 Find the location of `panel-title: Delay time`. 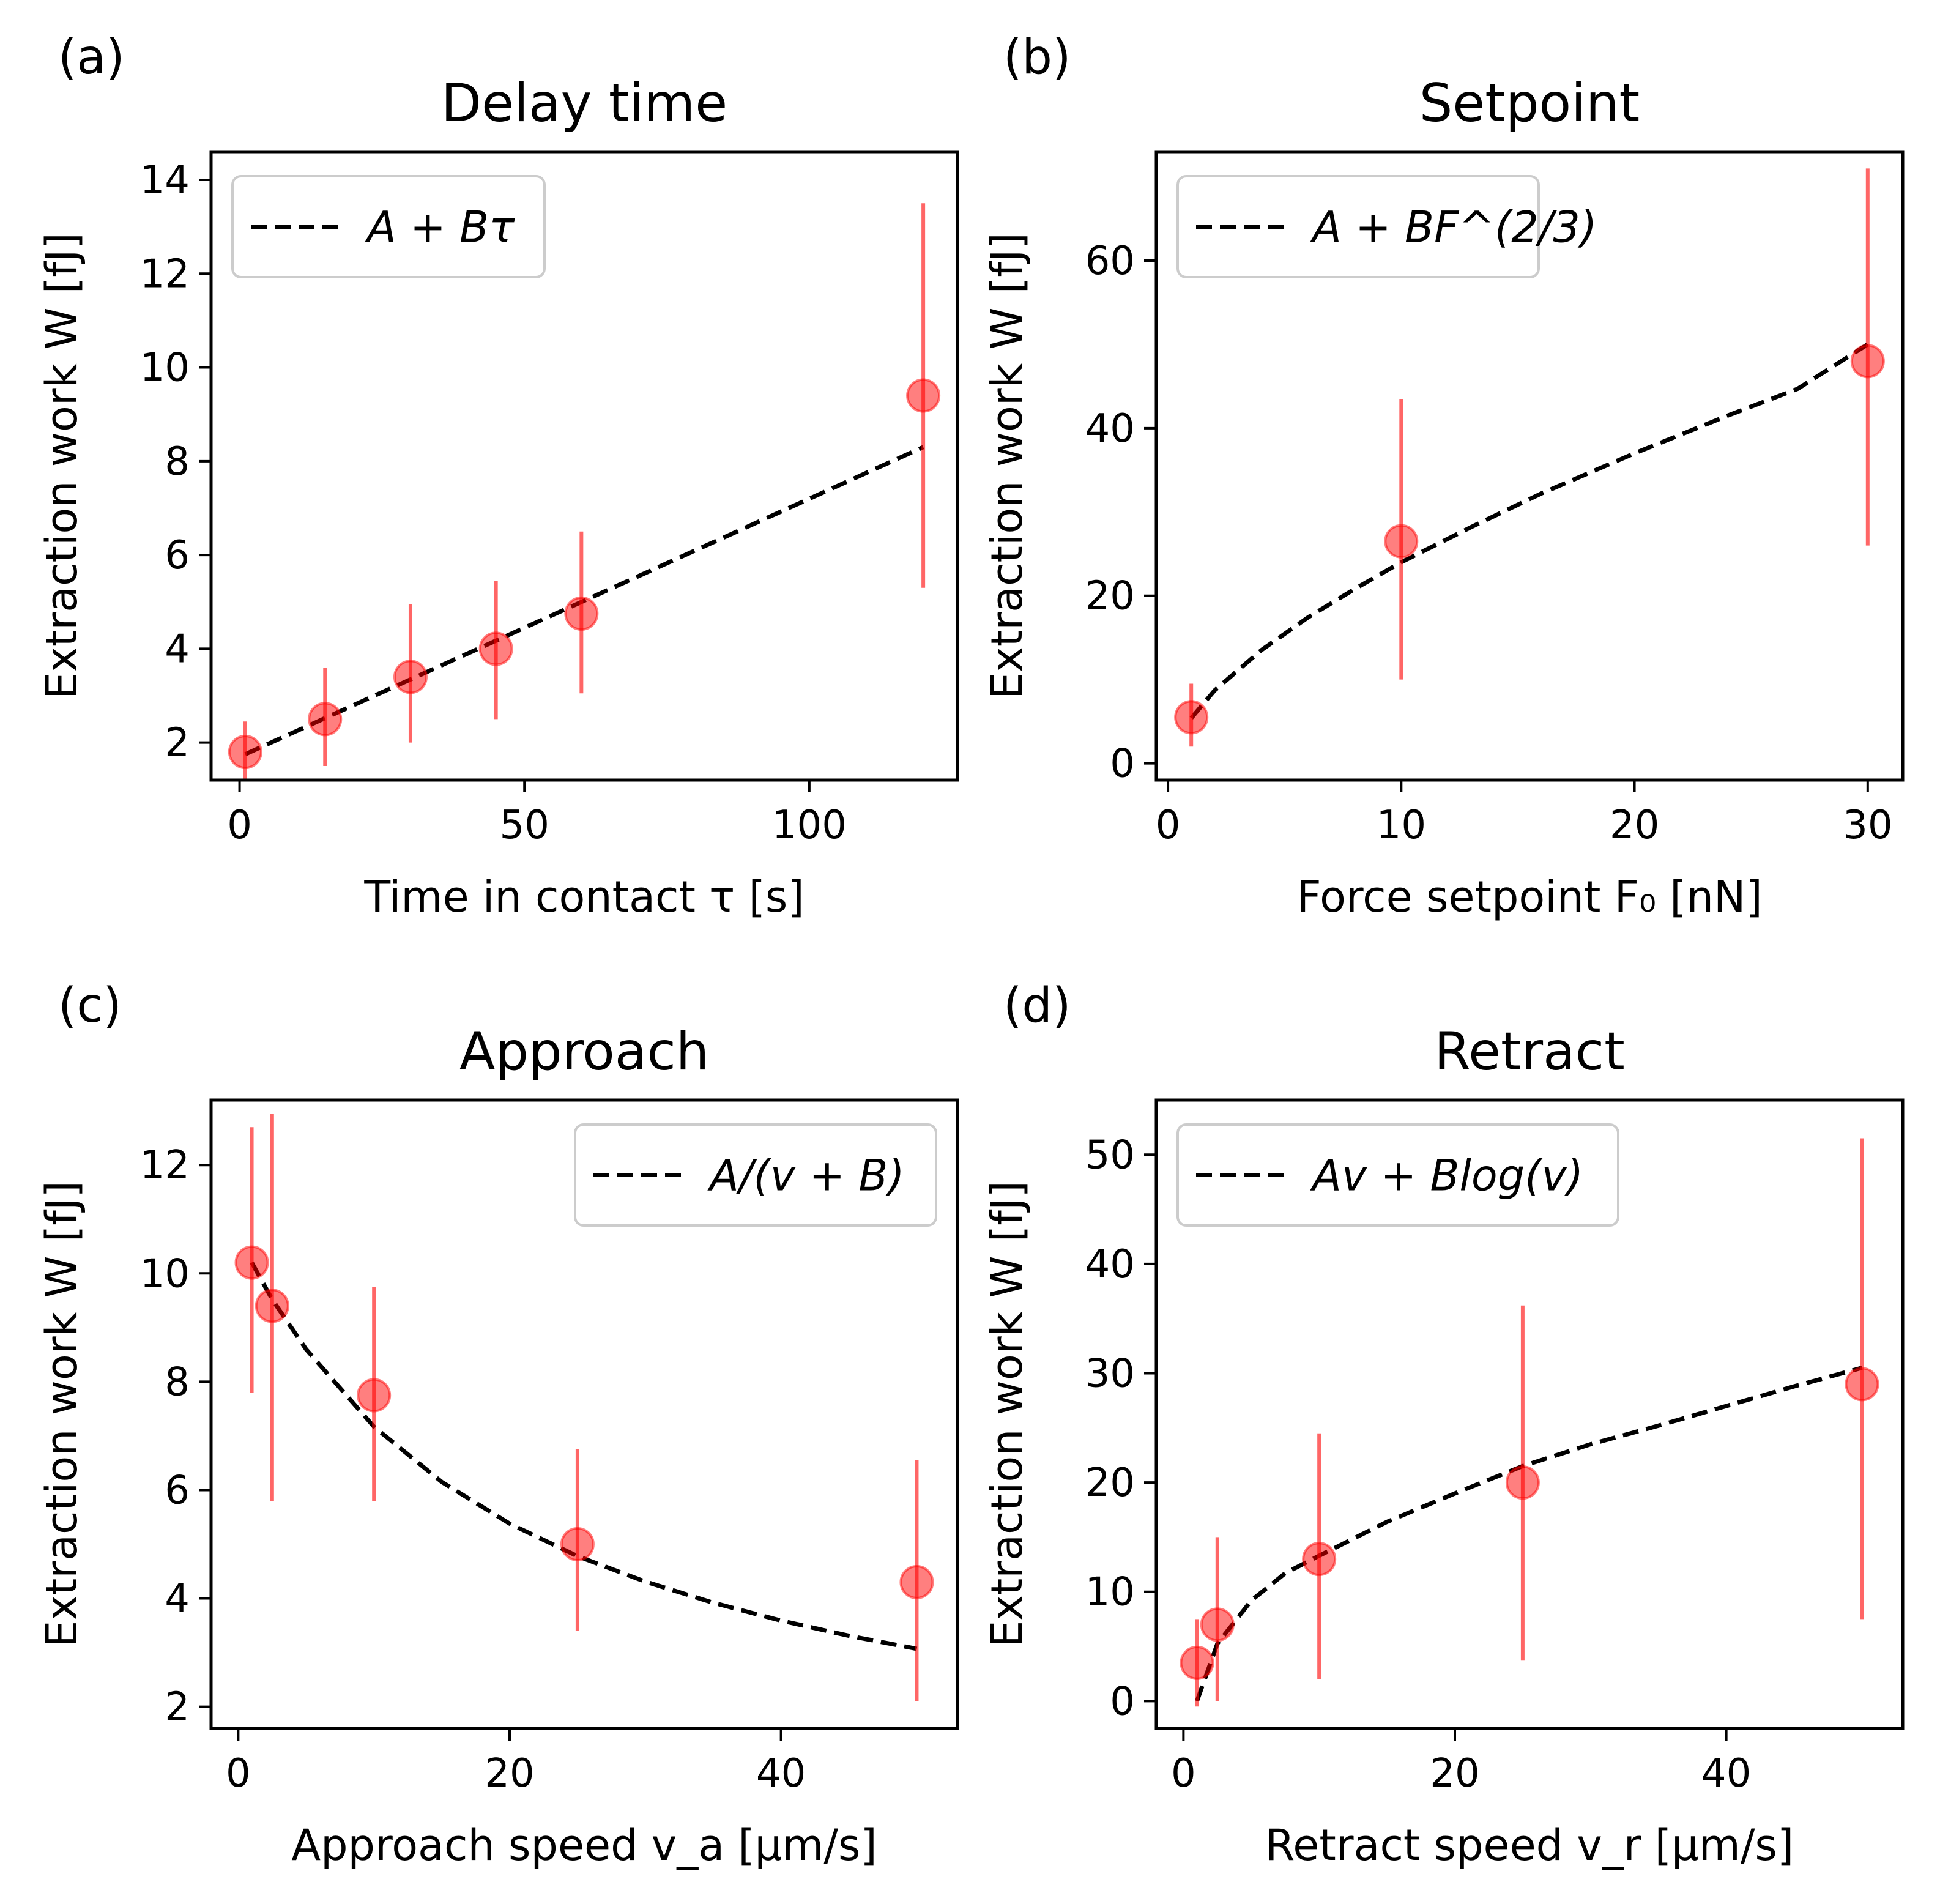

panel-title: Delay time is located at coordinates (584, 104).